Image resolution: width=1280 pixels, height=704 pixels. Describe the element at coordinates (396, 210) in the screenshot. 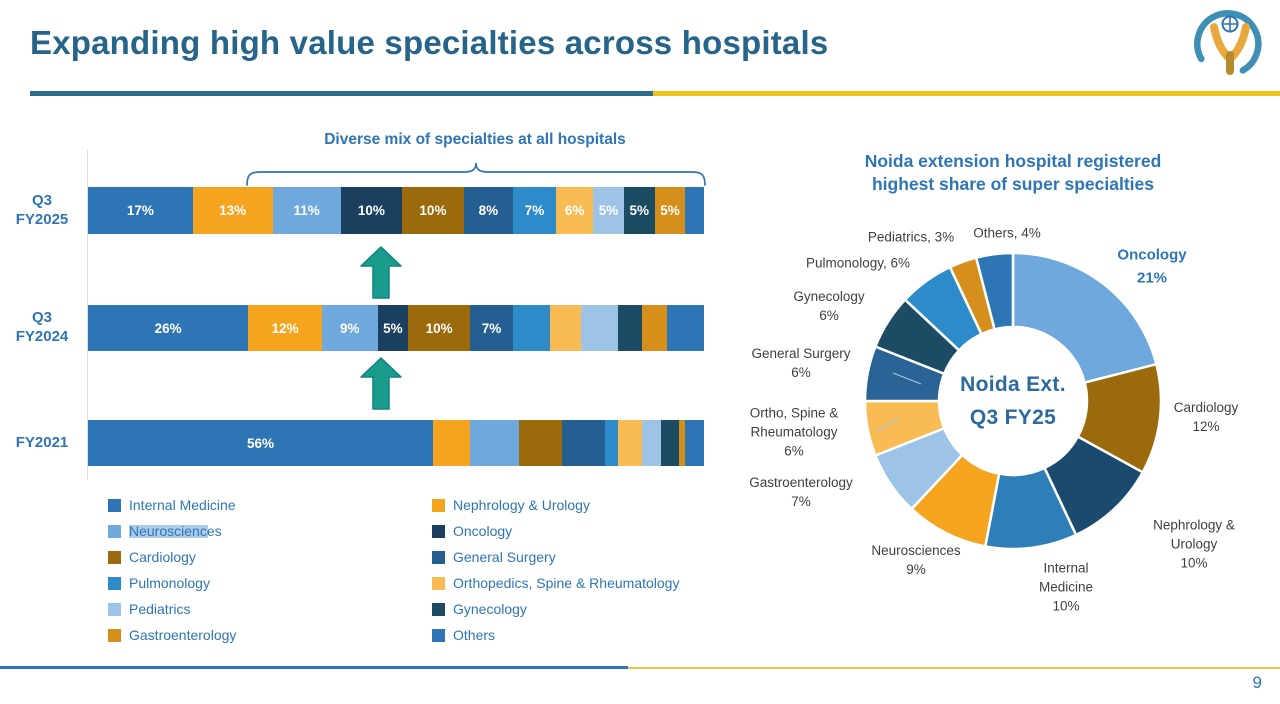

I see `bar-row: 17% 13% 11% 10% 10% 8% 7% 6% 5% 5% 5%` at that location.